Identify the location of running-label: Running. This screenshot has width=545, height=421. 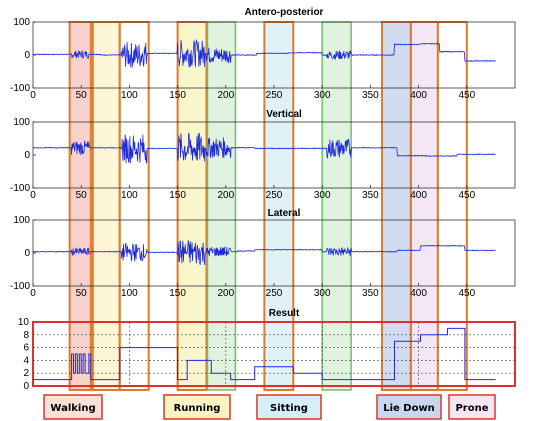
(197, 408).